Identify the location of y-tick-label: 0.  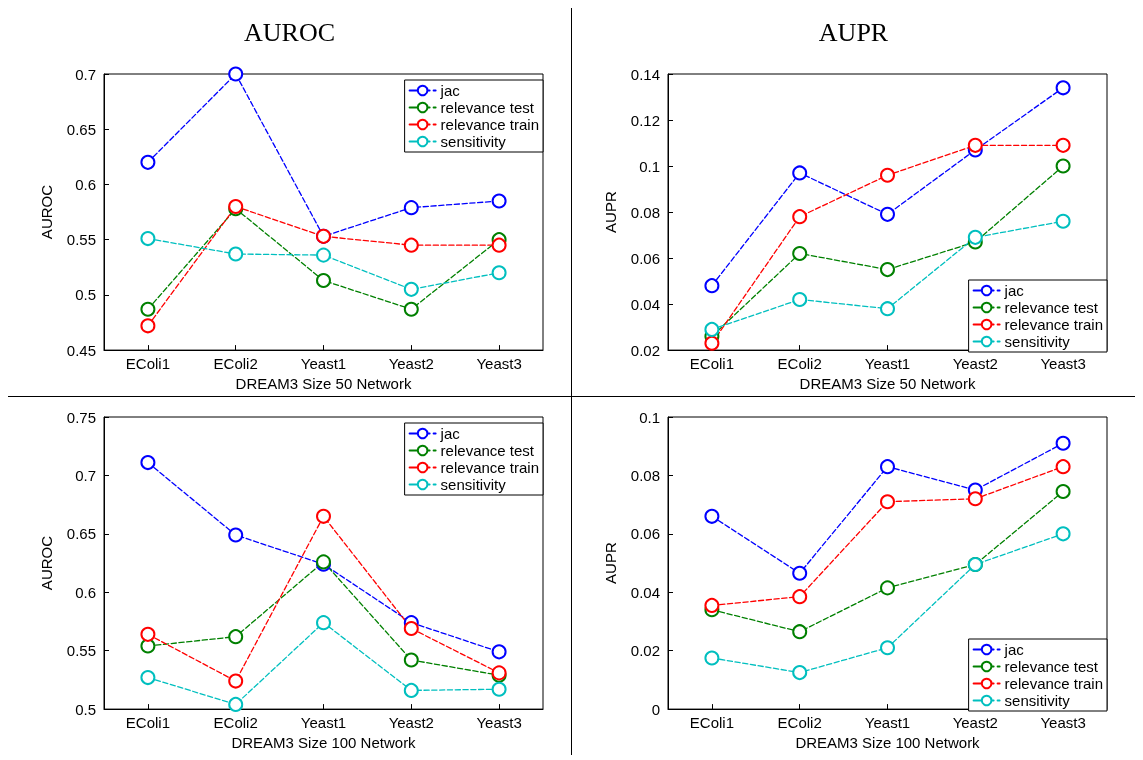
(655, 709).